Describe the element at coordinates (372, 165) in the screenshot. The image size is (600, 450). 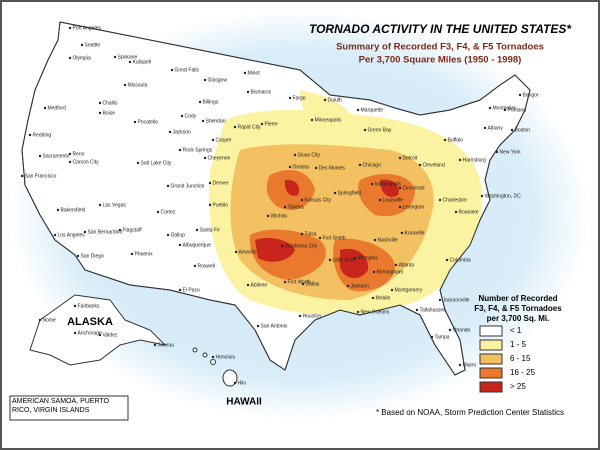
I see `city-label: Chicago` at that location.